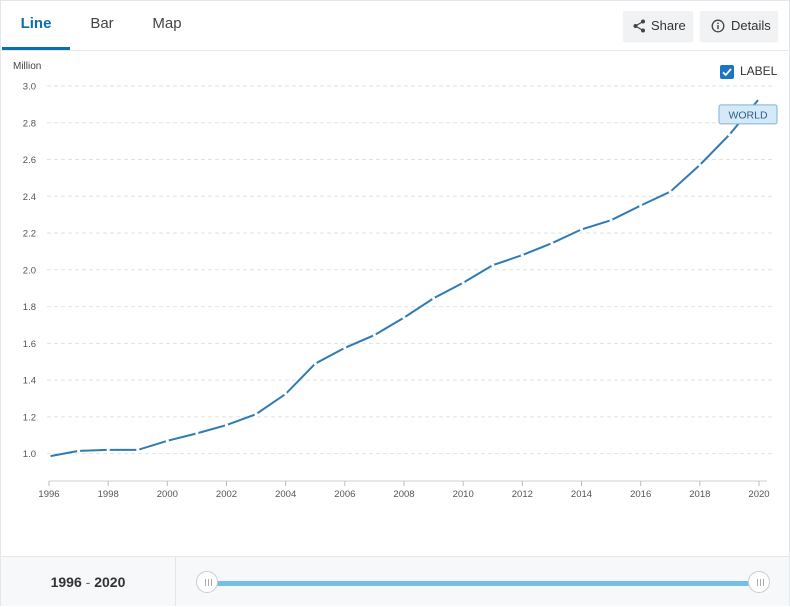  What do you see at coordinates (718, 26) in the screenshot?
I see `info-icon` at bounding box center [718, 26].